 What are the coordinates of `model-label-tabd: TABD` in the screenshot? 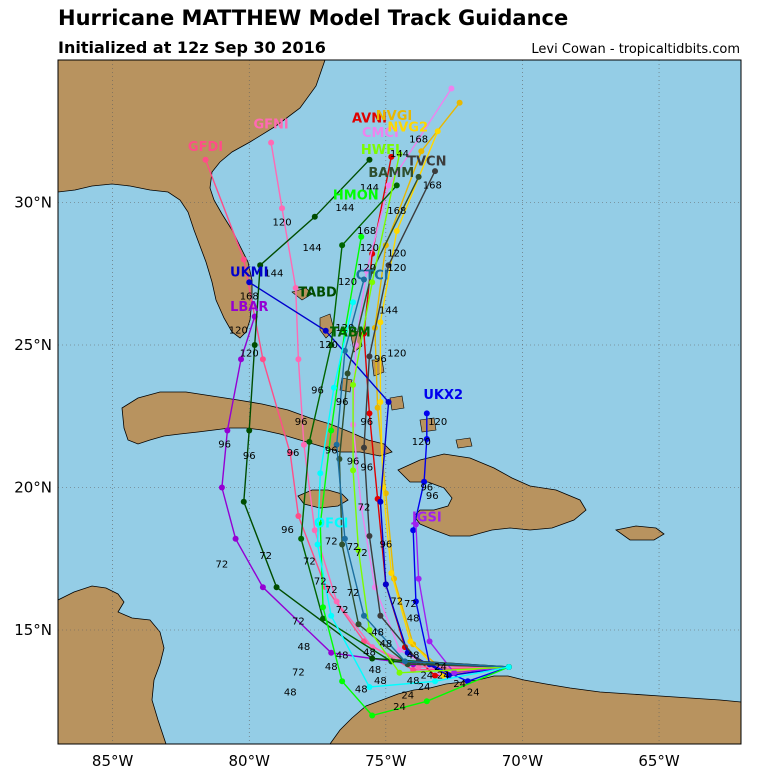 It's located at (317, 293).